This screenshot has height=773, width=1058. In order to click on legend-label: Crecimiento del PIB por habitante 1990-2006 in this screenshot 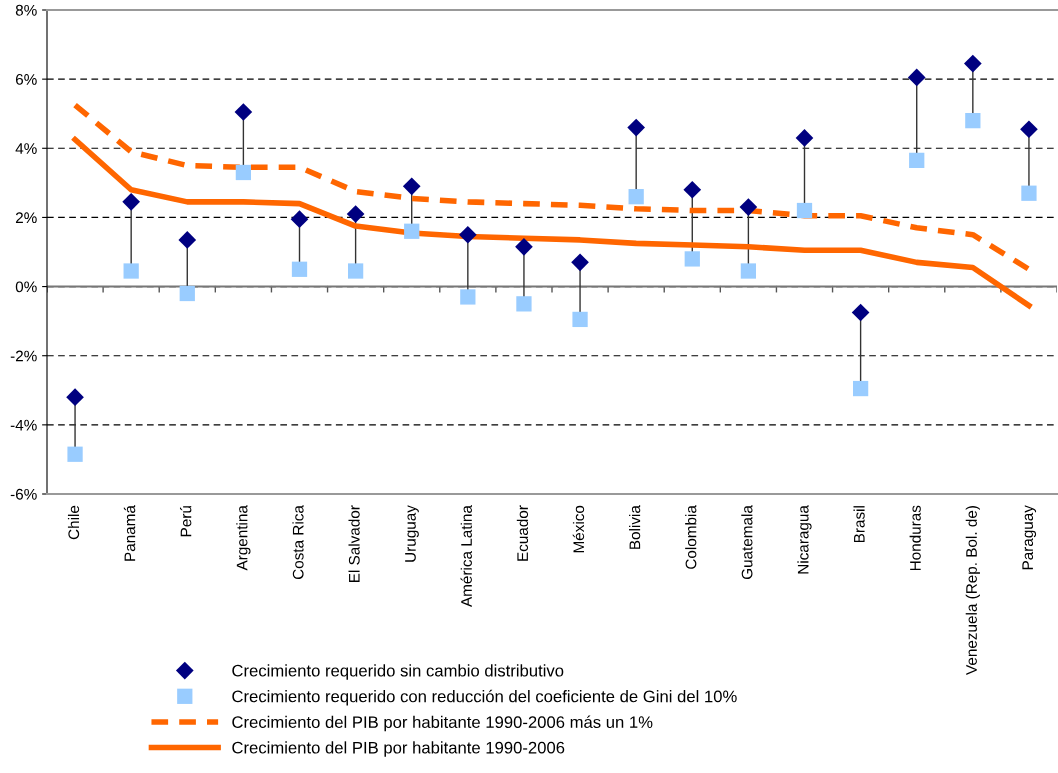, I will do `click(398, 749)`.